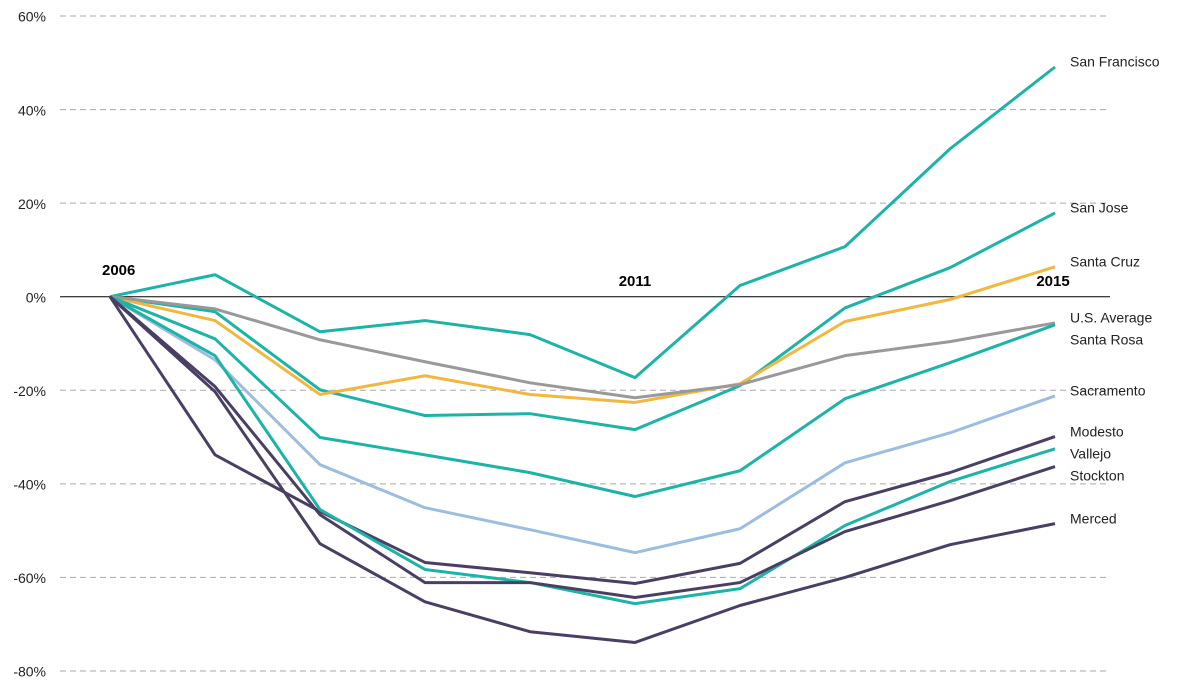 Image resolution: width=1188 pixels, height=681 pixels. Describe the element at coordinates (32, 110) in the screenshot. I see `y-tick-label: 40%` at that location.